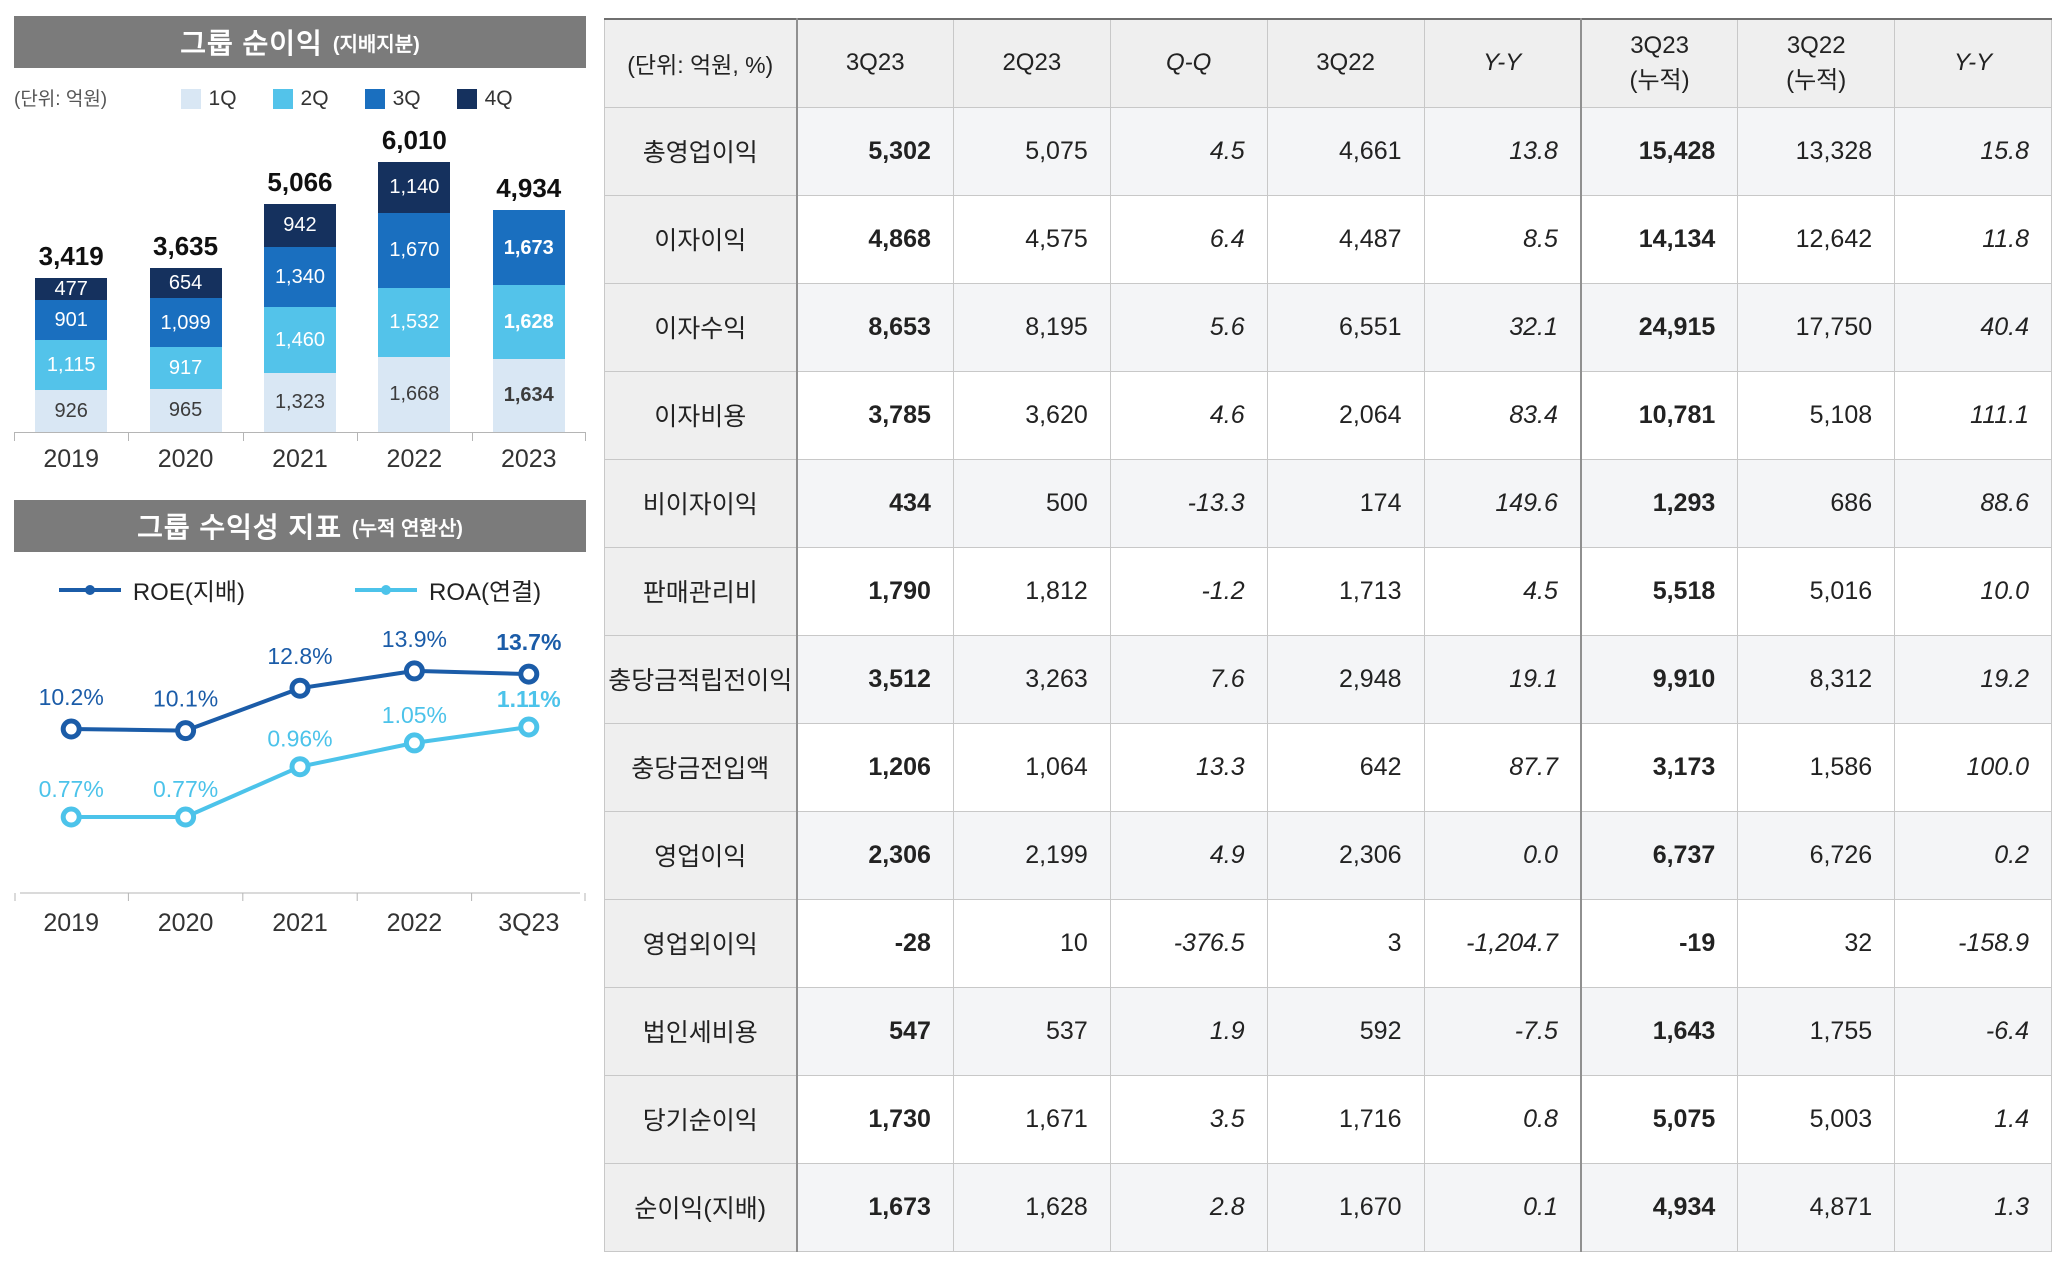 This screenshot has height=1282, width=2066. What do you see at coordinates (1816, 1119) in the screenshot?
I see `table-cell: 5,003` at bounding box center [1816, 1119].